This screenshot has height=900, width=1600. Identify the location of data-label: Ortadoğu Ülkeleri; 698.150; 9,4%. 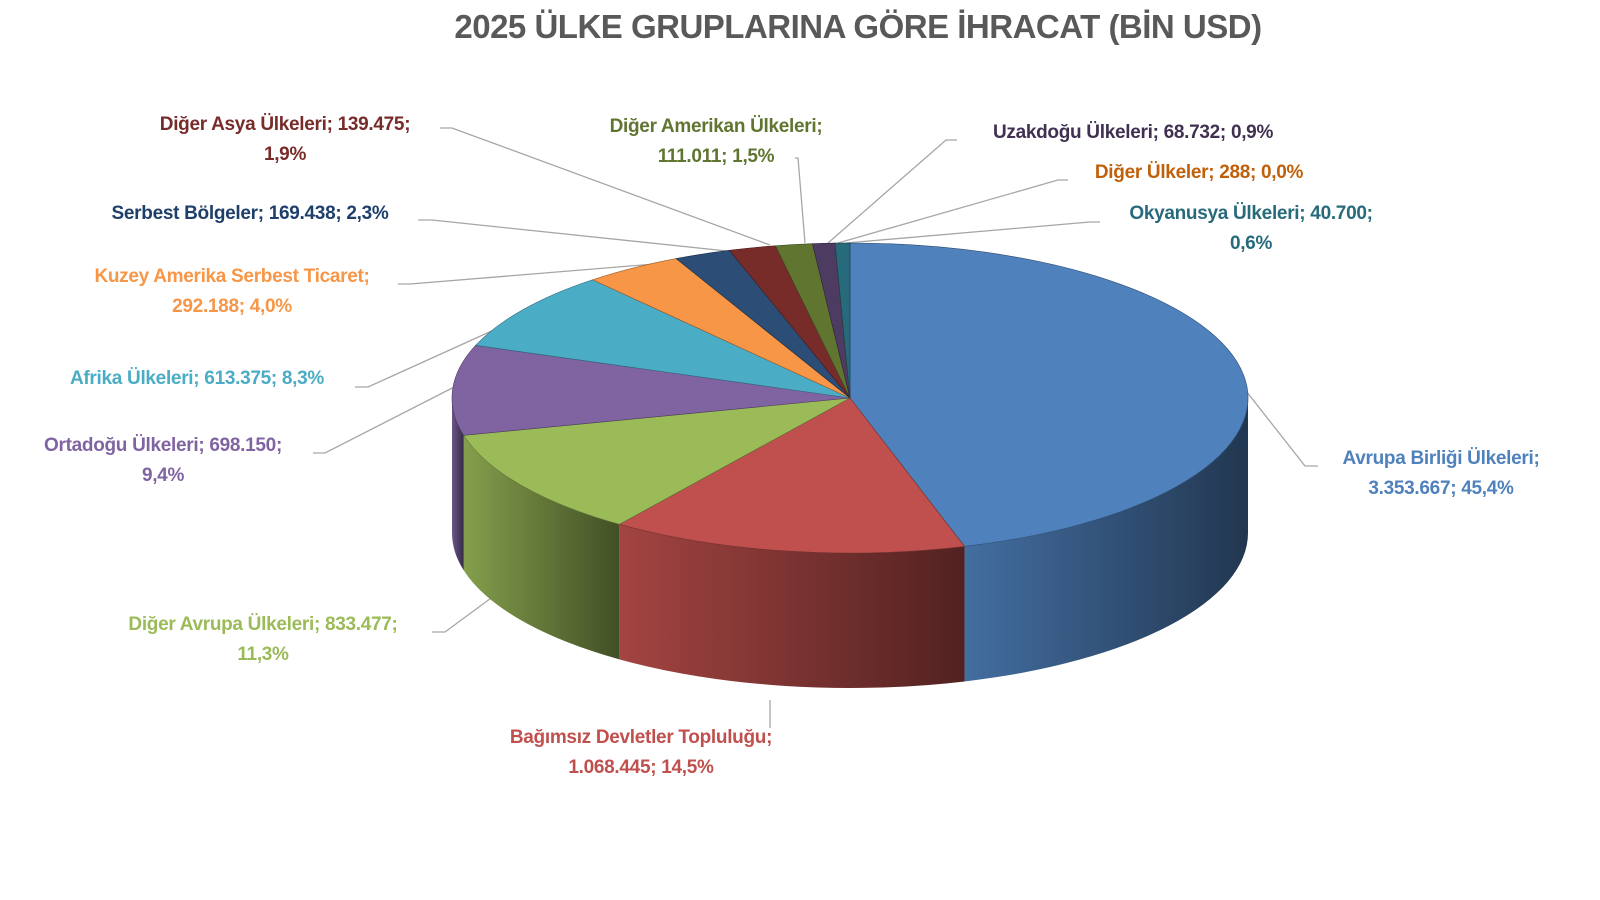
(163, 460).